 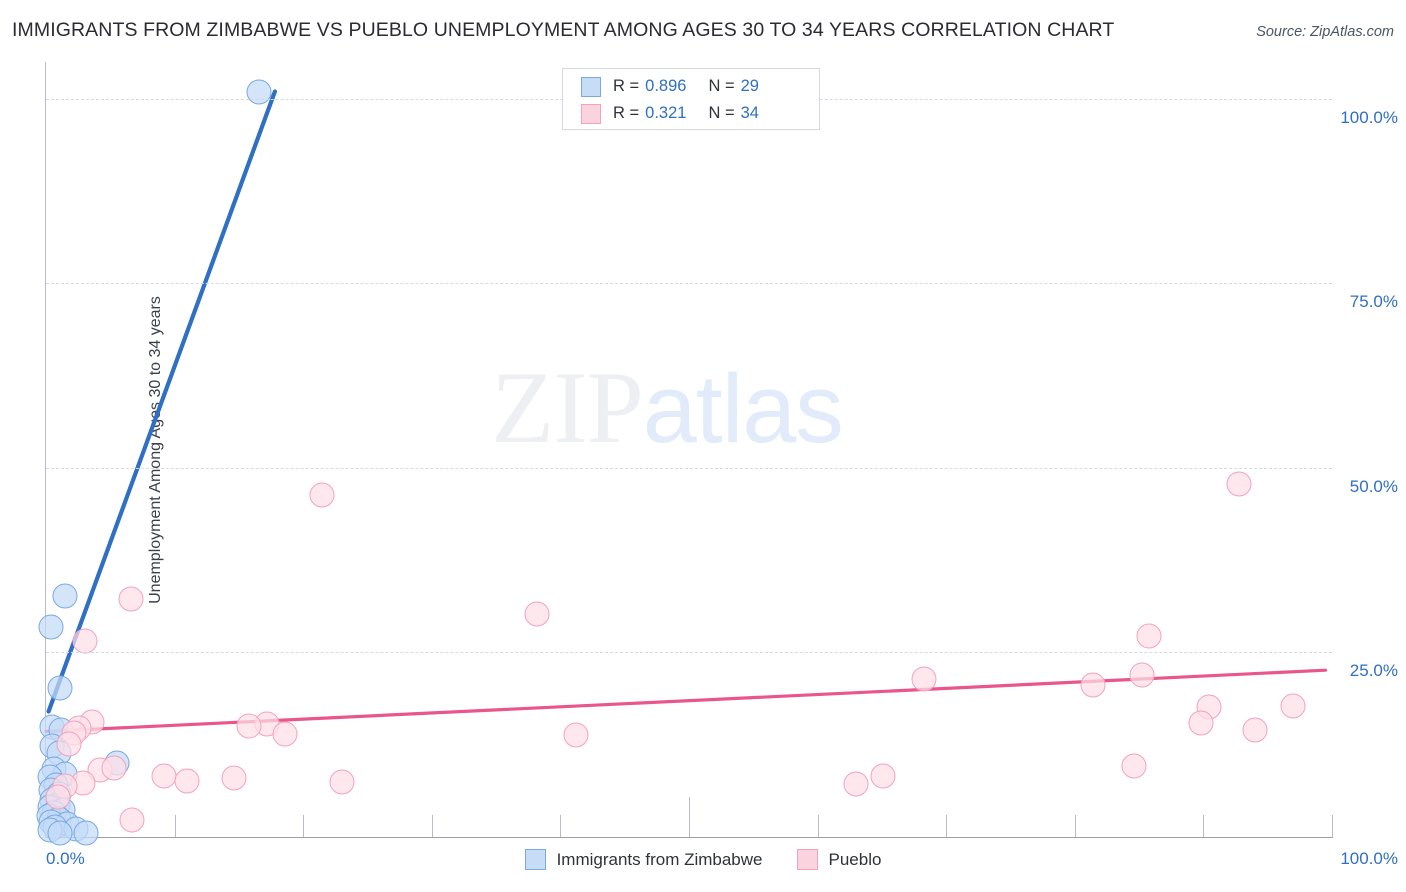 I want to click on stats-r-value-zimbabwe: 0.896, so click(x=666, y=86).